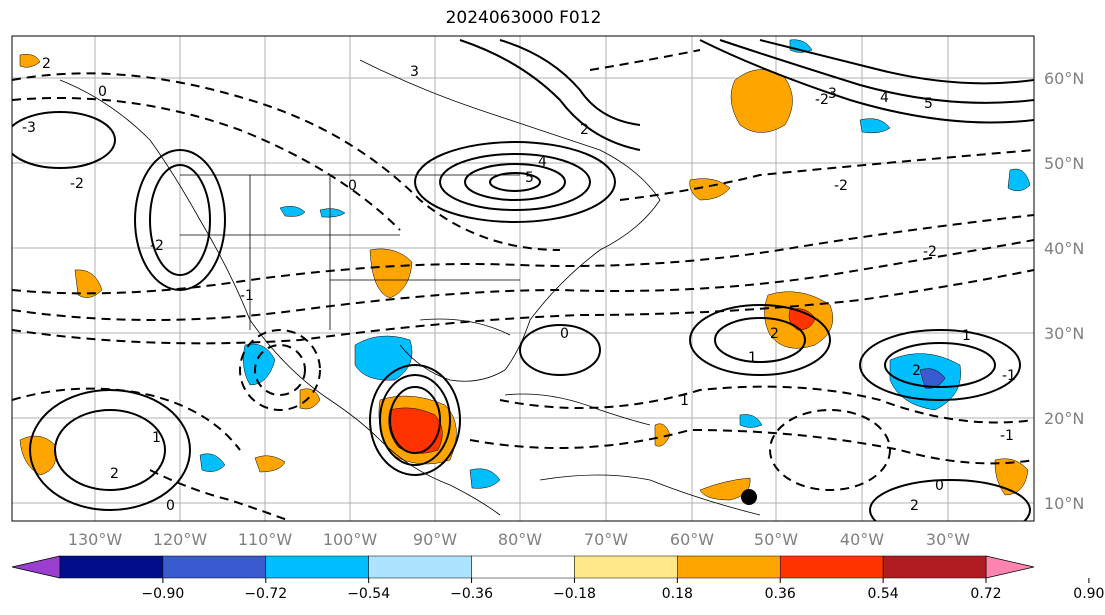  I want to click on colorbar-over-arrow, so click(1010, 567).